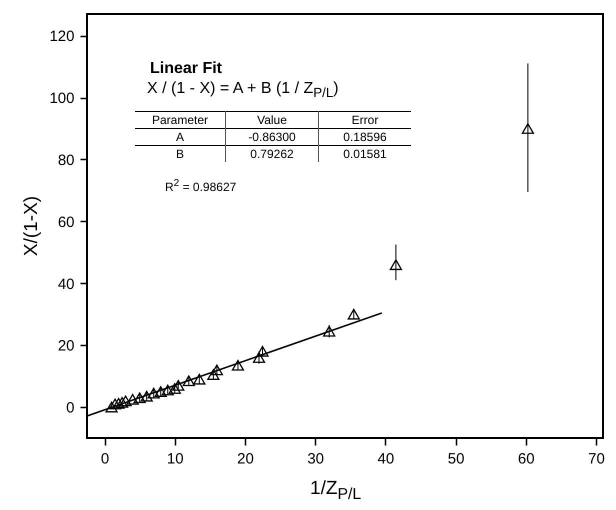 This screenshot has width=616, height=510. I want to click on y-tick-label: 80, so click(66, 160).